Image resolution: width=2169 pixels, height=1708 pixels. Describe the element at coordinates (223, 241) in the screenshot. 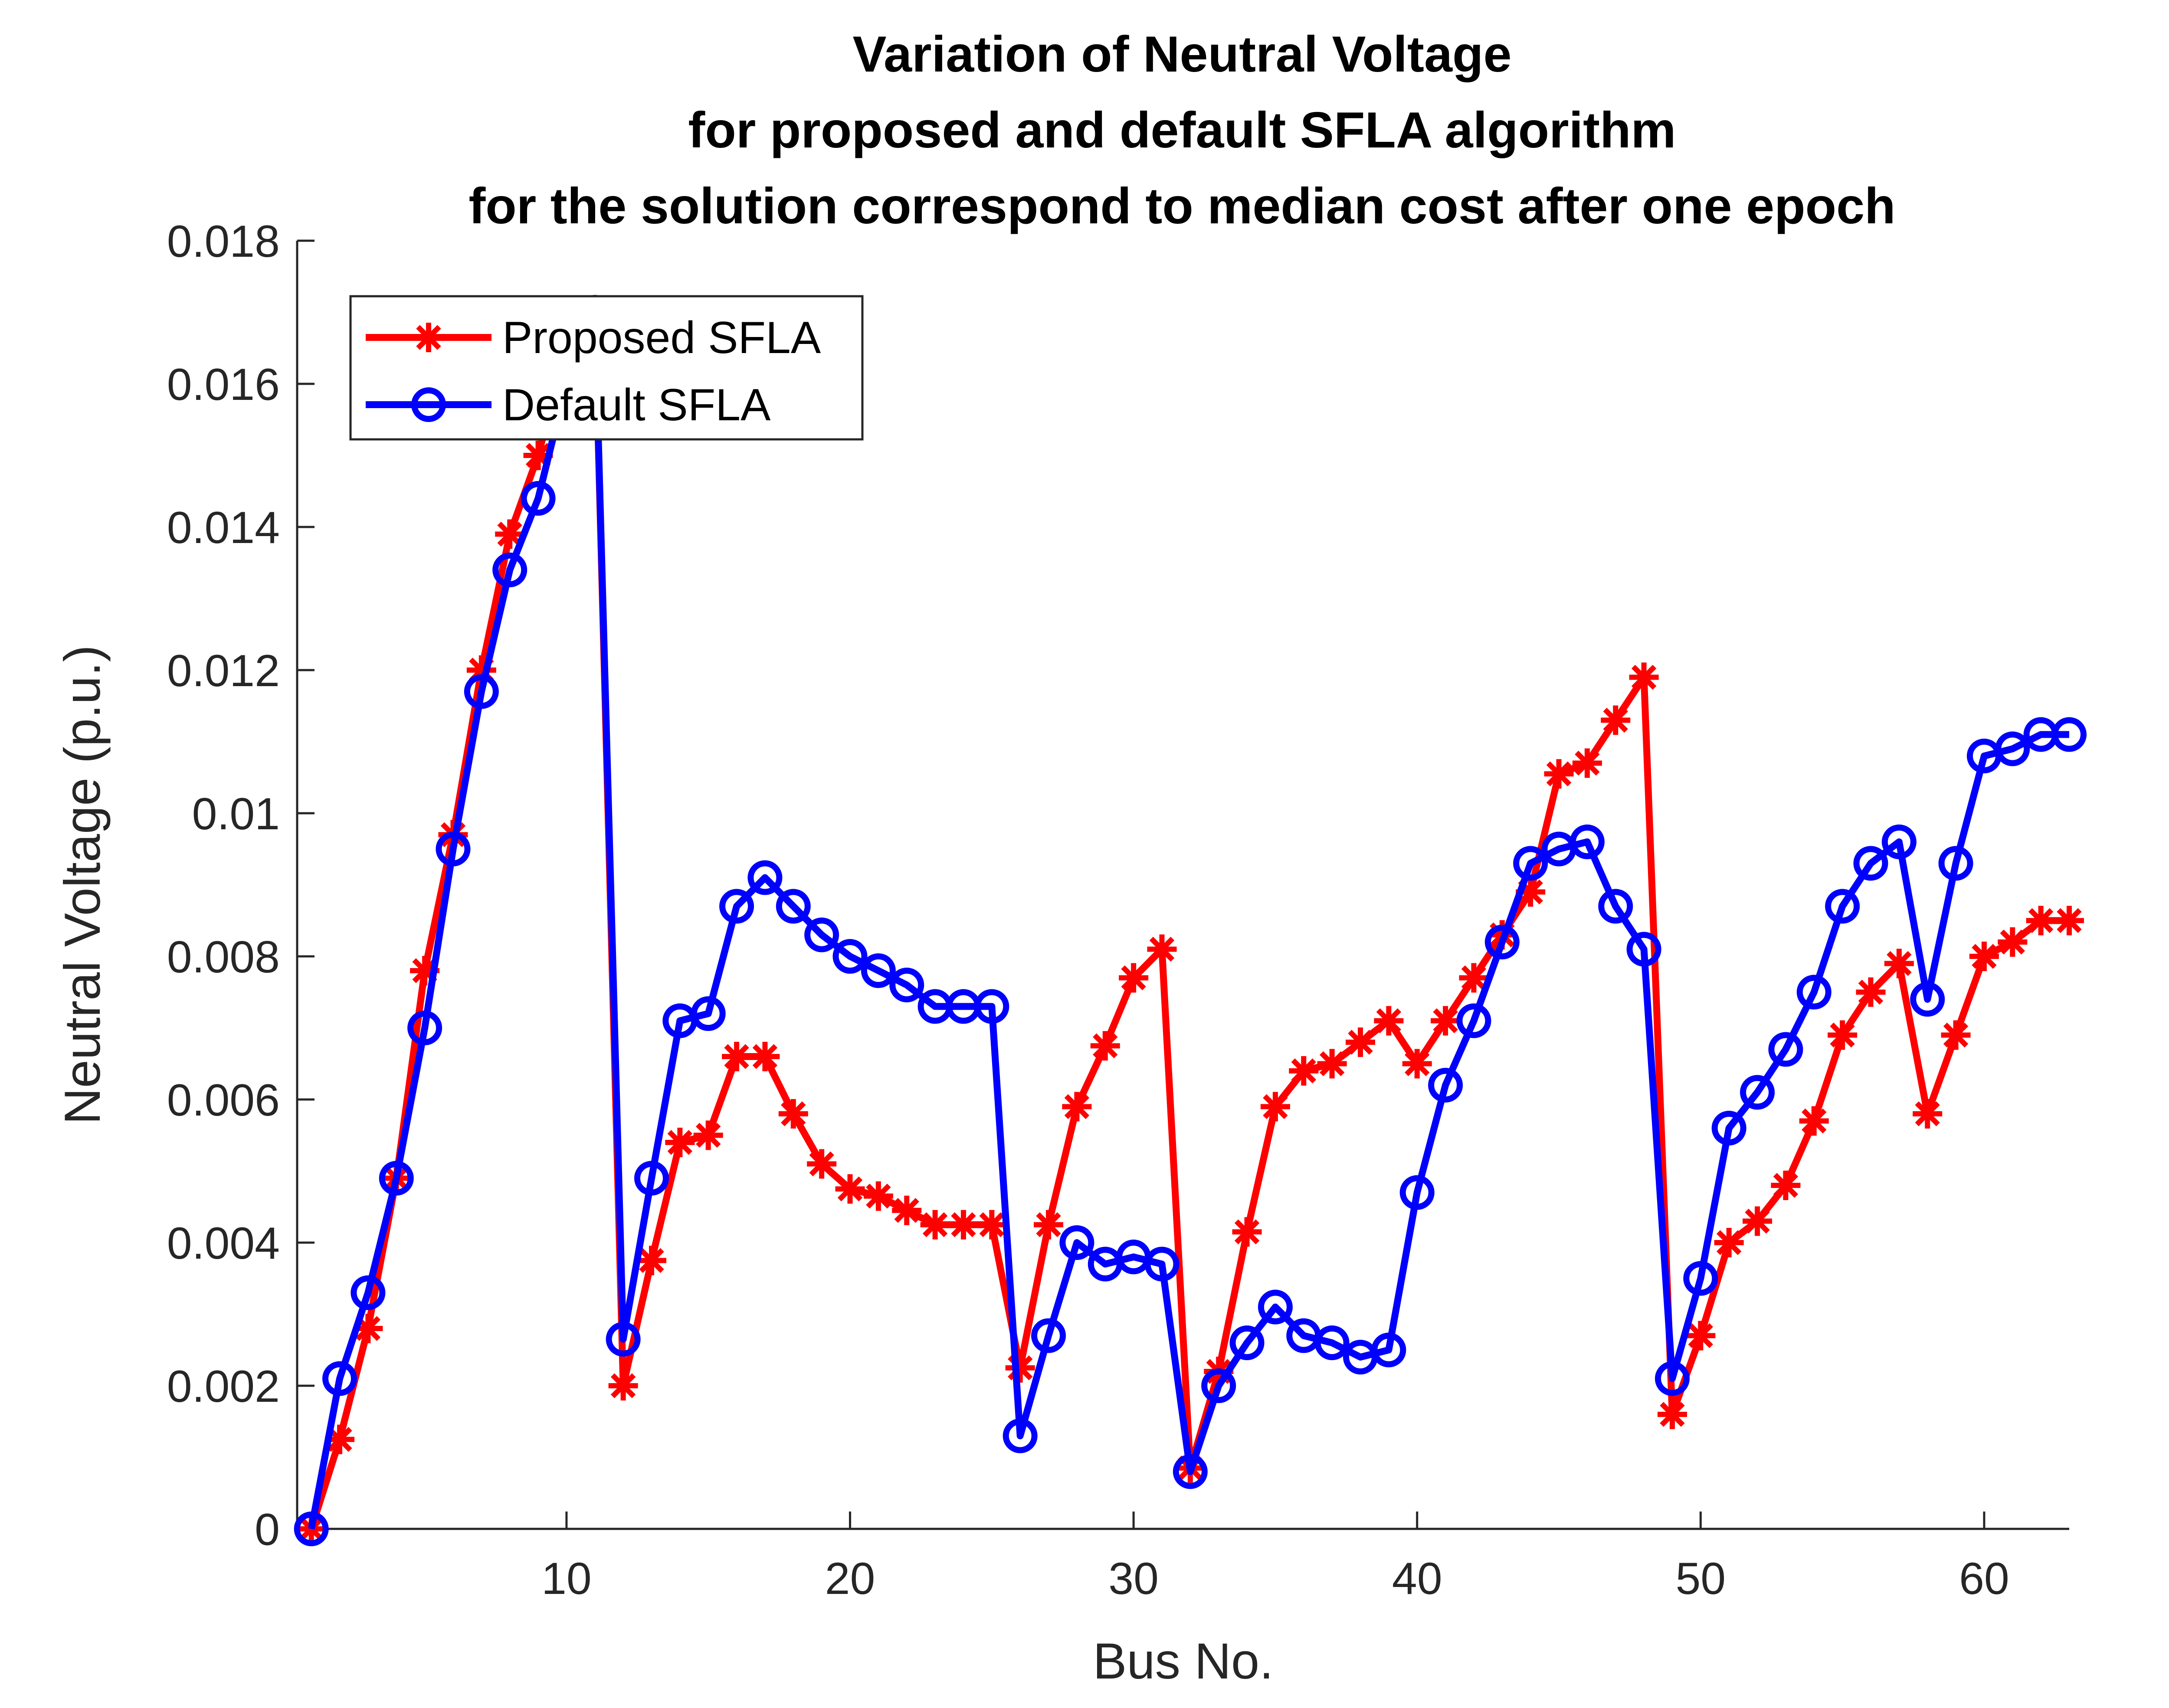

I see `y-tick-label: 0.018` at that location.